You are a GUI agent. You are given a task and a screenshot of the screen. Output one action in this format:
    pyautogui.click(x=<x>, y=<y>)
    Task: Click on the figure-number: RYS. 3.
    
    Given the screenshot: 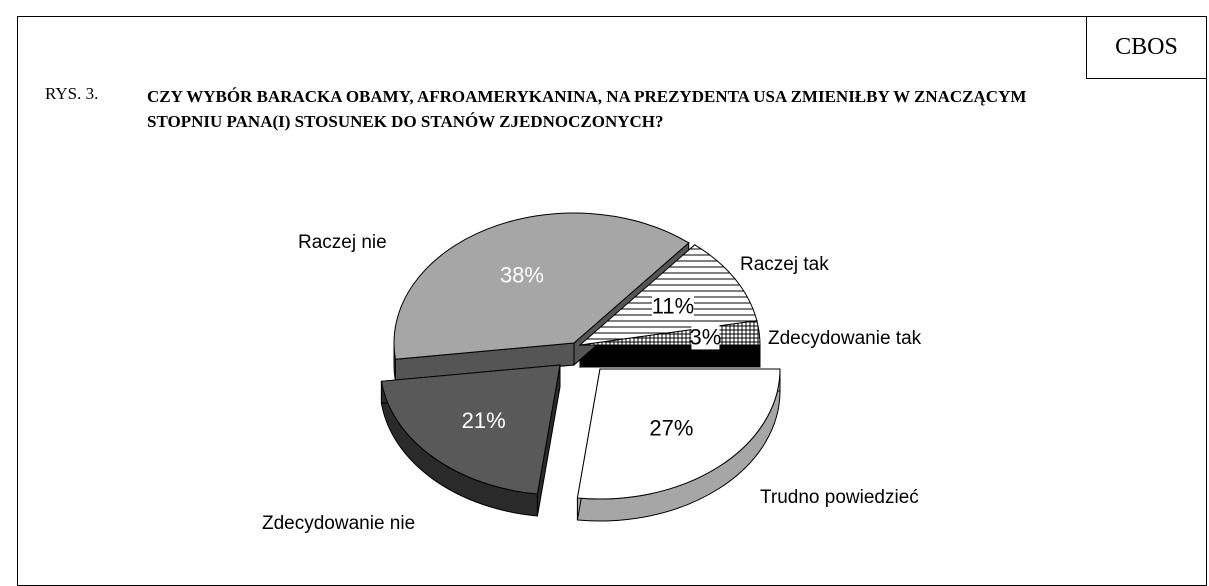 What is the action you would take?
    pyautogui.click(x=72, y=93)
    